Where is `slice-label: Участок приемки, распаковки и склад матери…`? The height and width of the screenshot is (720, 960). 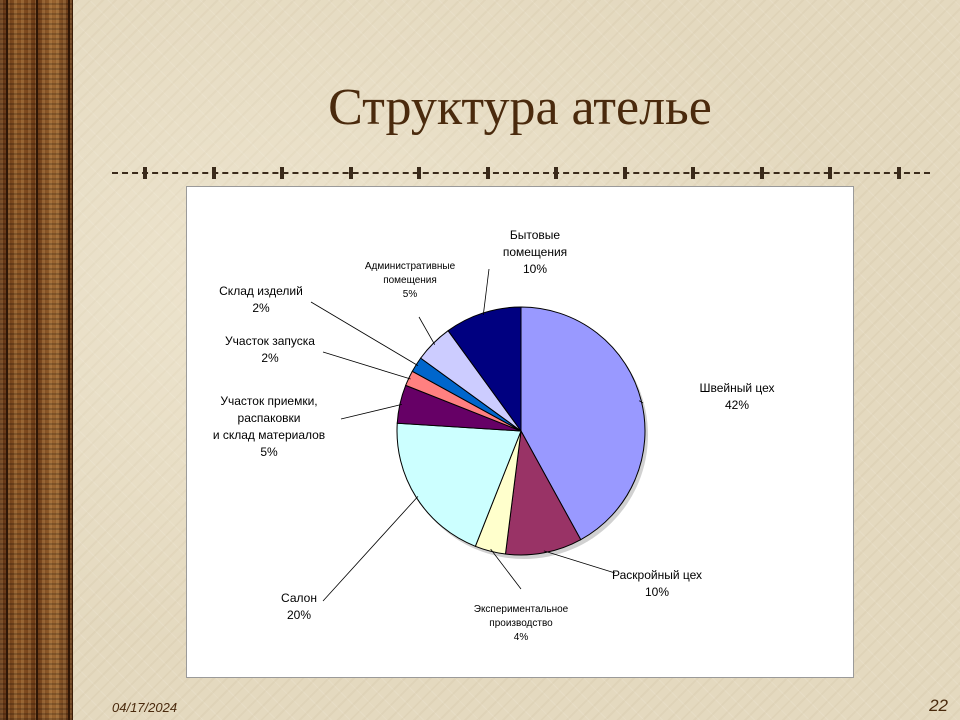 slice-label: Участок приемки, распаковки и склад матери… is located at coordinates (269, 426).